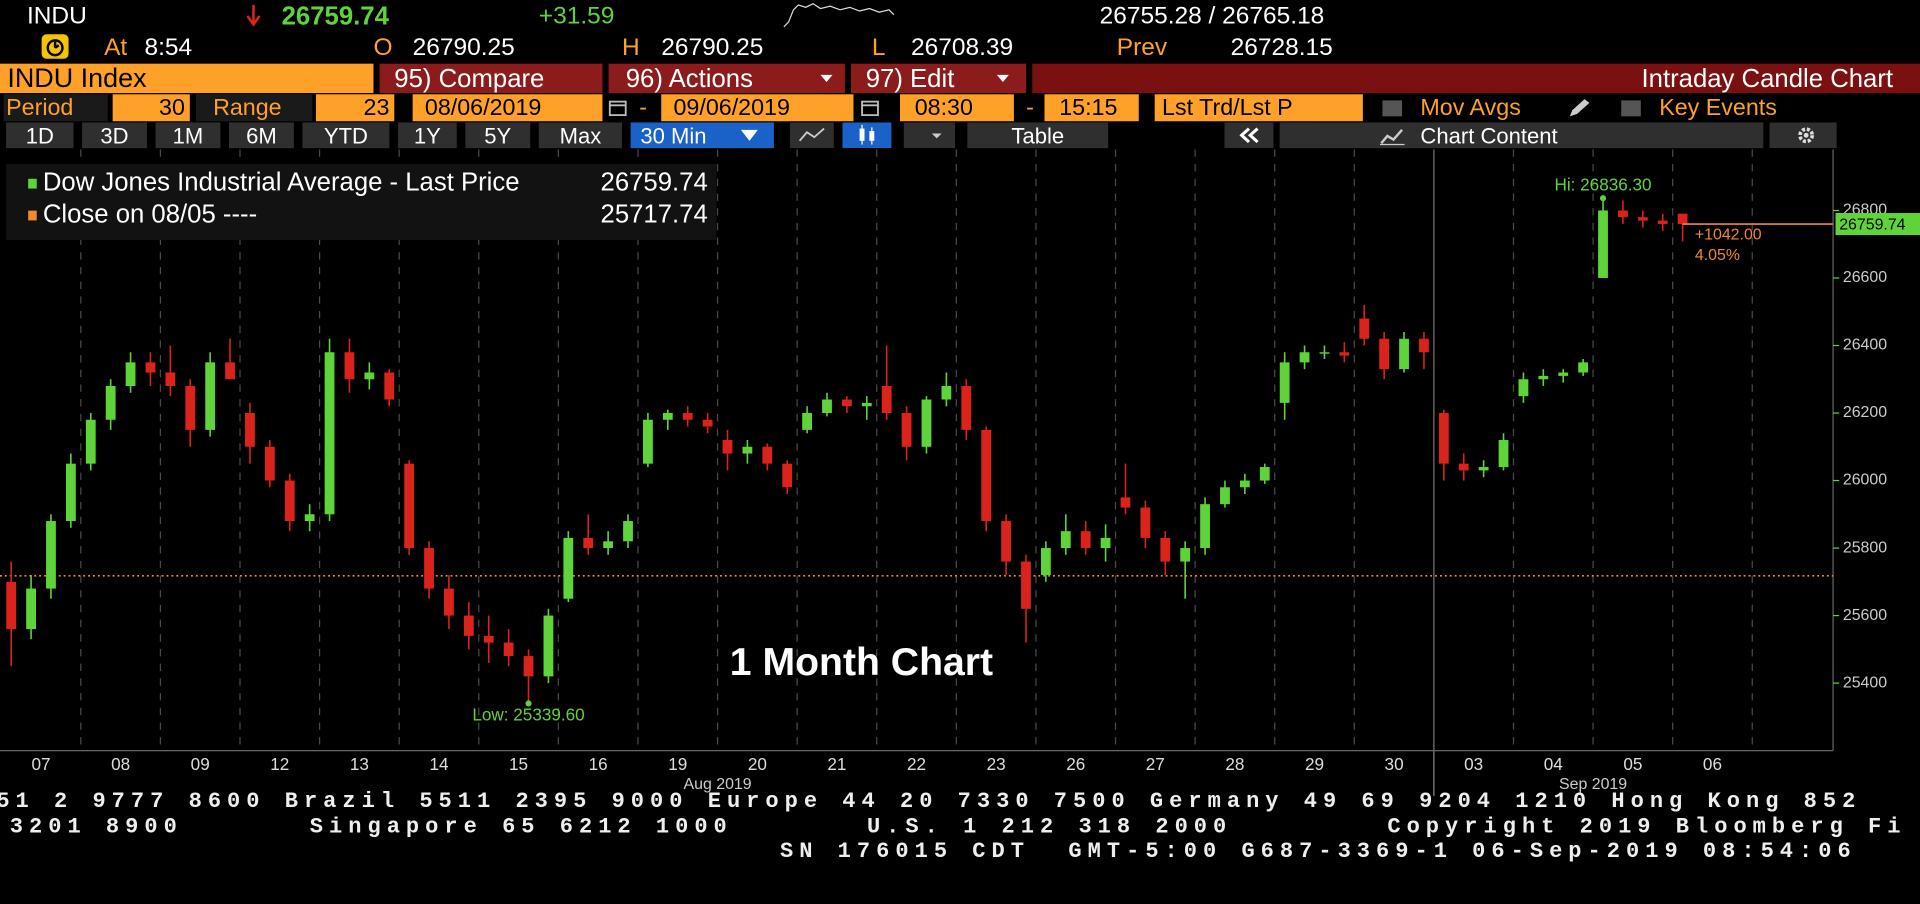 Image resolution: width=1920 pixels, height=904 pixels. What do you see at coordinates (518, 764) in the screenshot?
I see `x-tick-label: 15` at bounding box center [518, 764].